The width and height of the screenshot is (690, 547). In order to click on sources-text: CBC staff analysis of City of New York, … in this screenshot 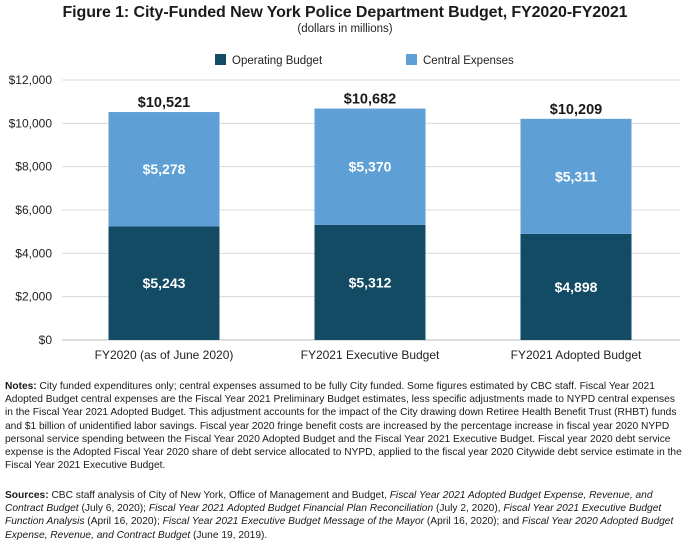, I will do `click(219, 495)`.